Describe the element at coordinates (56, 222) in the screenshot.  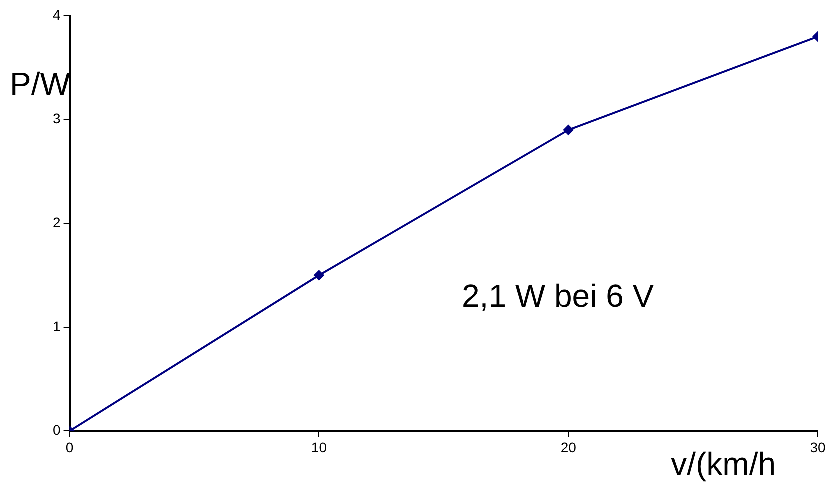
I see `y-tick-label: 2` at that location.